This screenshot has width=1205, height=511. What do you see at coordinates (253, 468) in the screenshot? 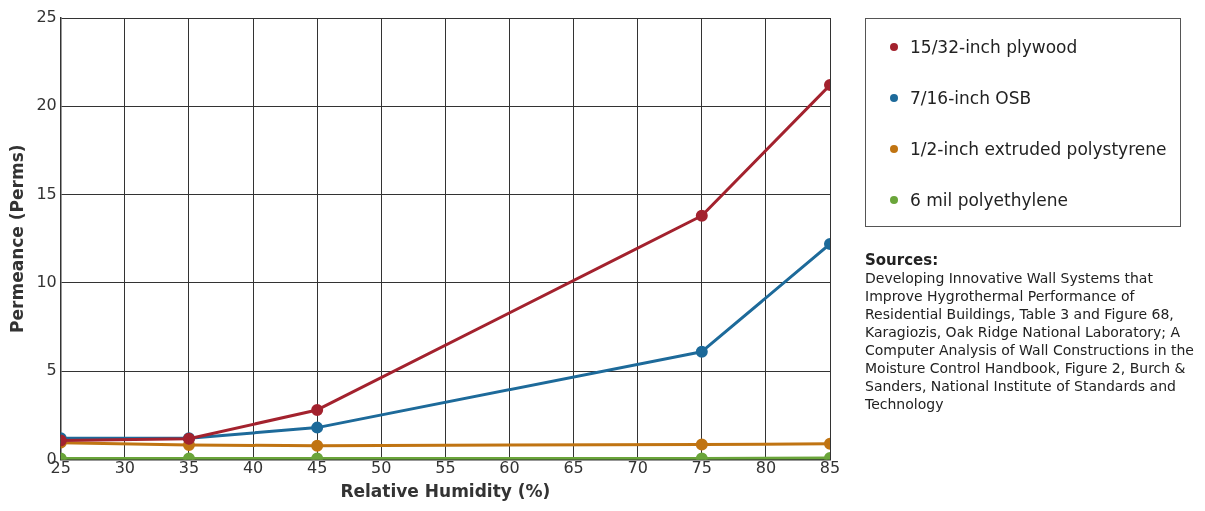
I see `x-tick-label: 40` at bounding box center [253, 468].